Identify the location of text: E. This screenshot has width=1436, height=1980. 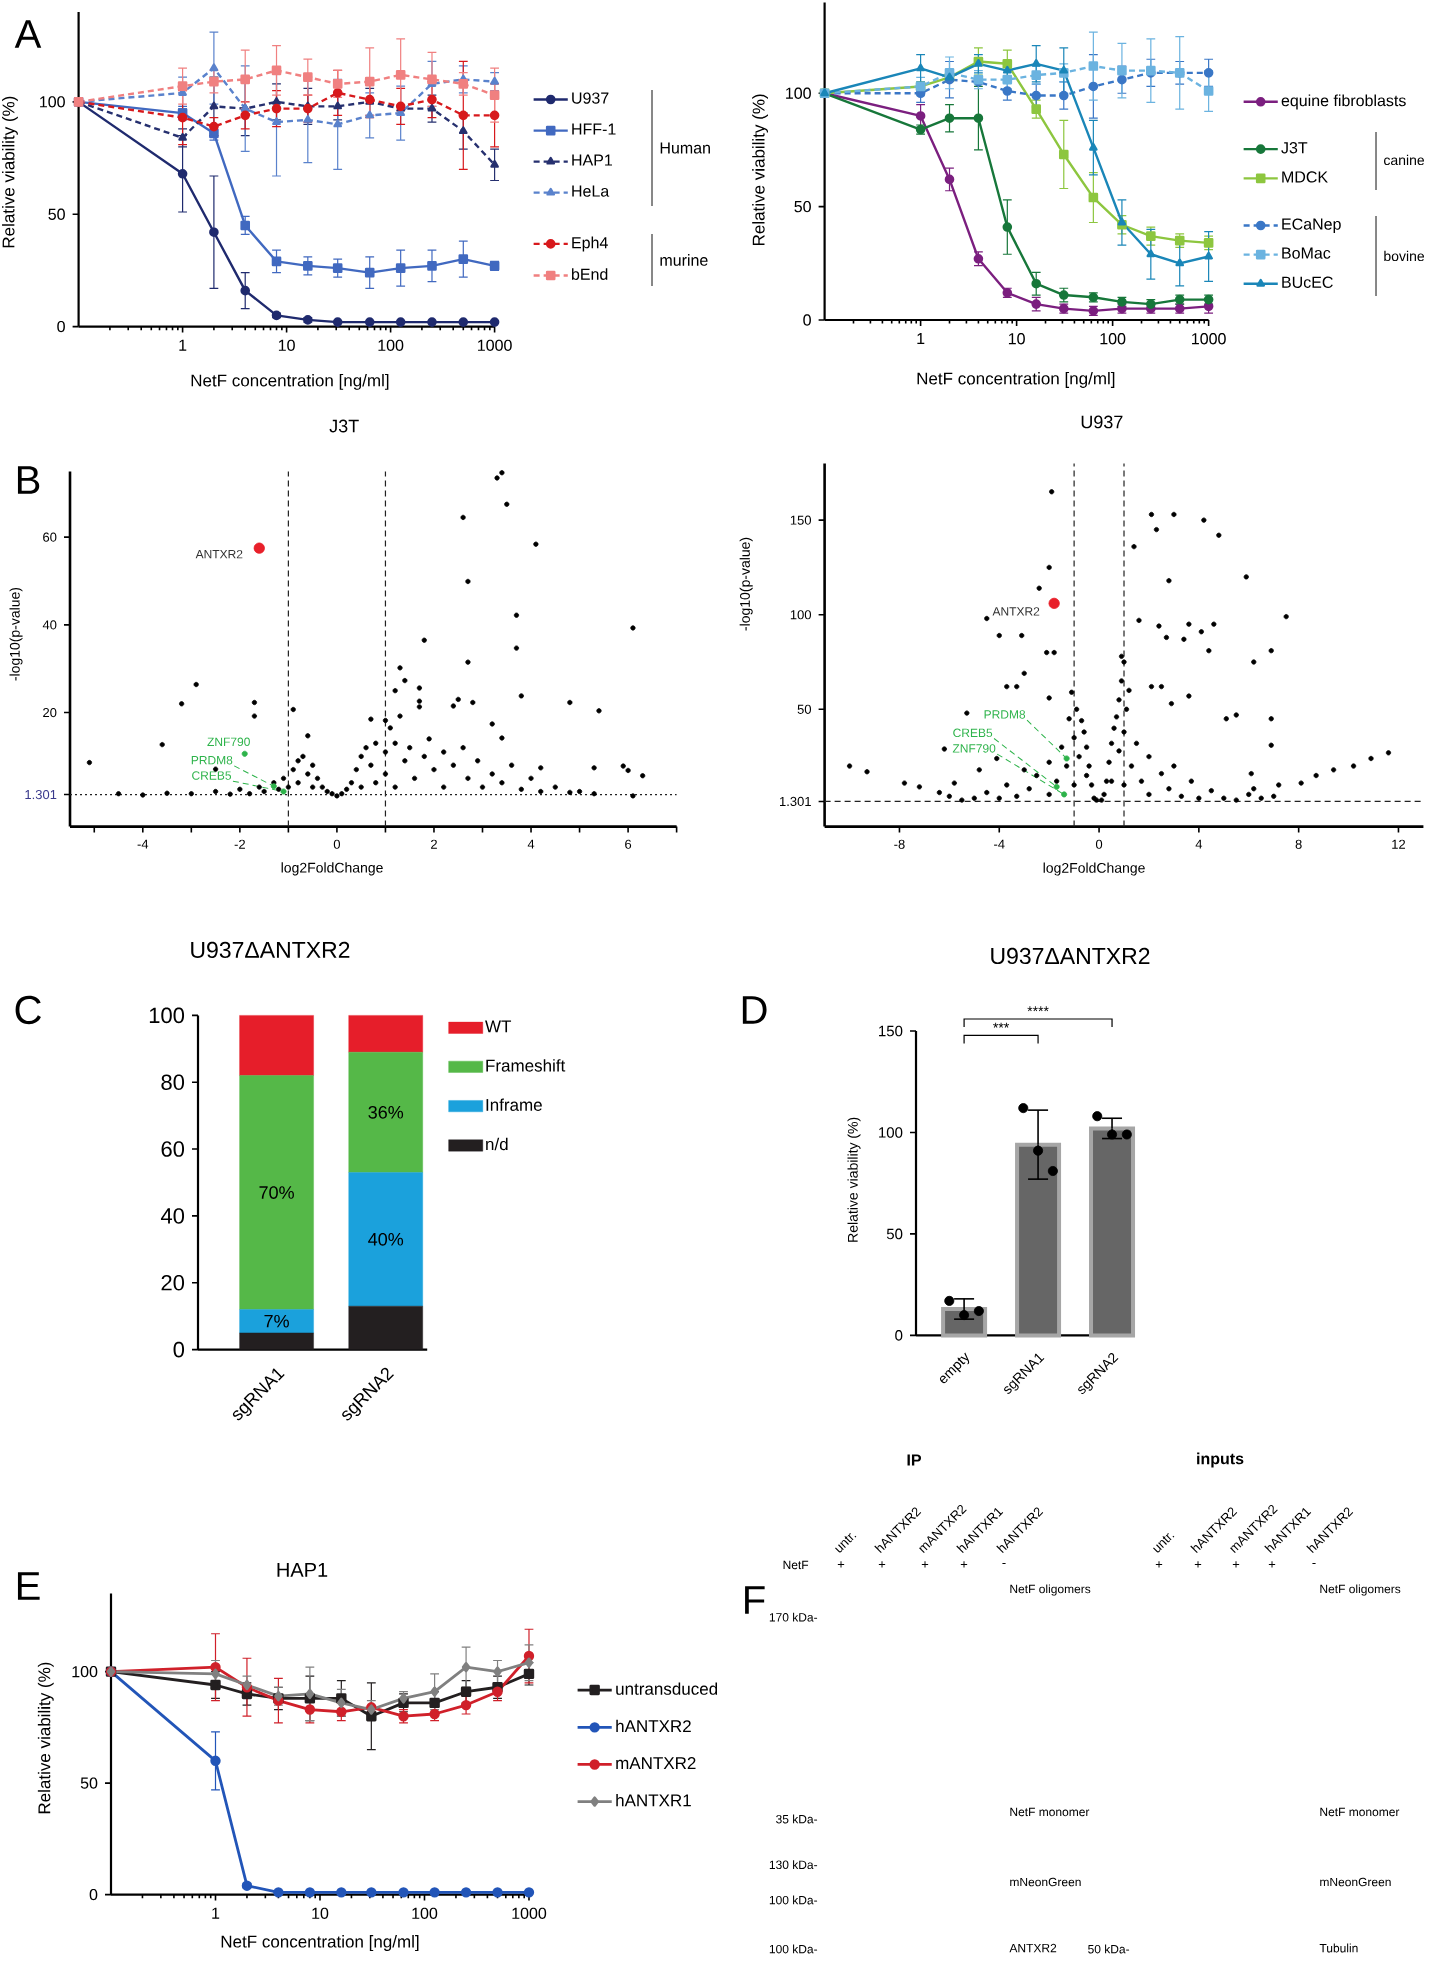
(28, 1586).